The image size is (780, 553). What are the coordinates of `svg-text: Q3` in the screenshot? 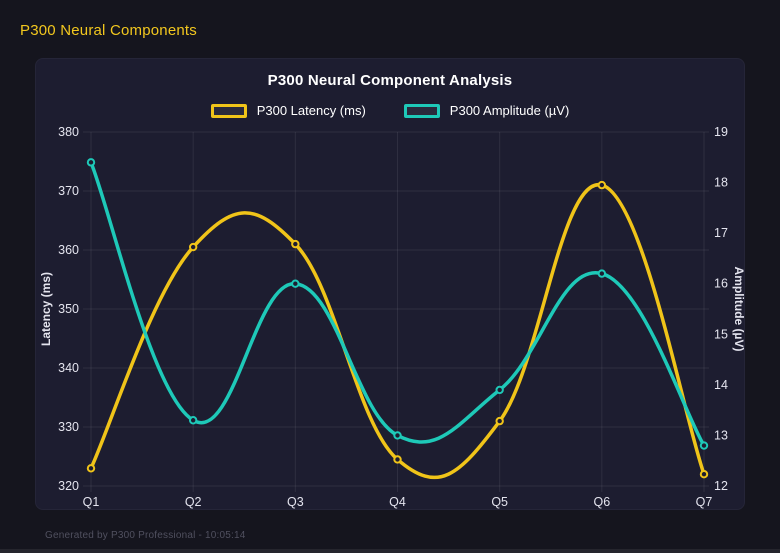 It's located at (295, 502).